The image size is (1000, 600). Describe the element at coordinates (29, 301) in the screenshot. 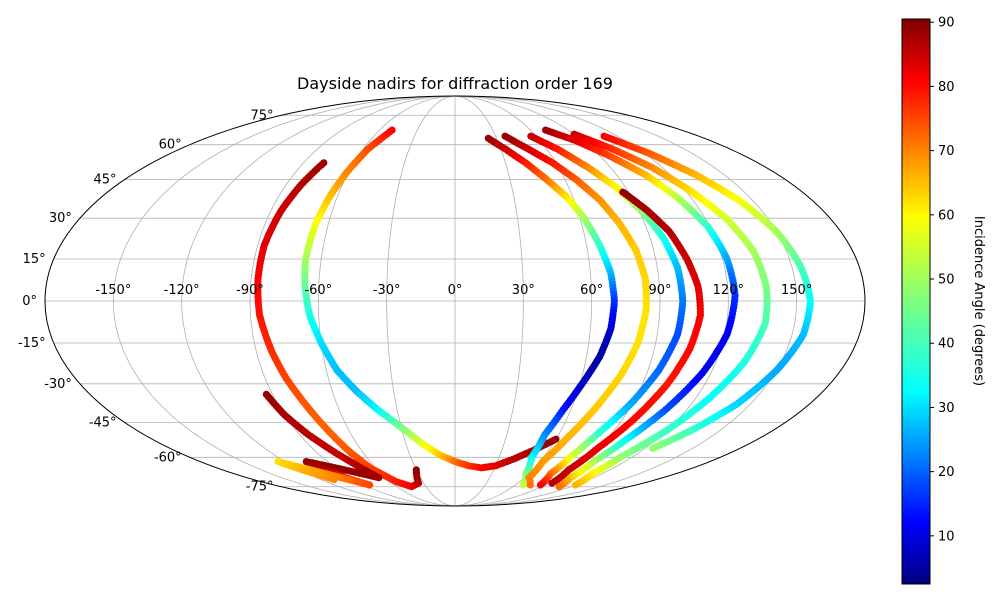

I see `latitude-tick-label: 0°` at that location.